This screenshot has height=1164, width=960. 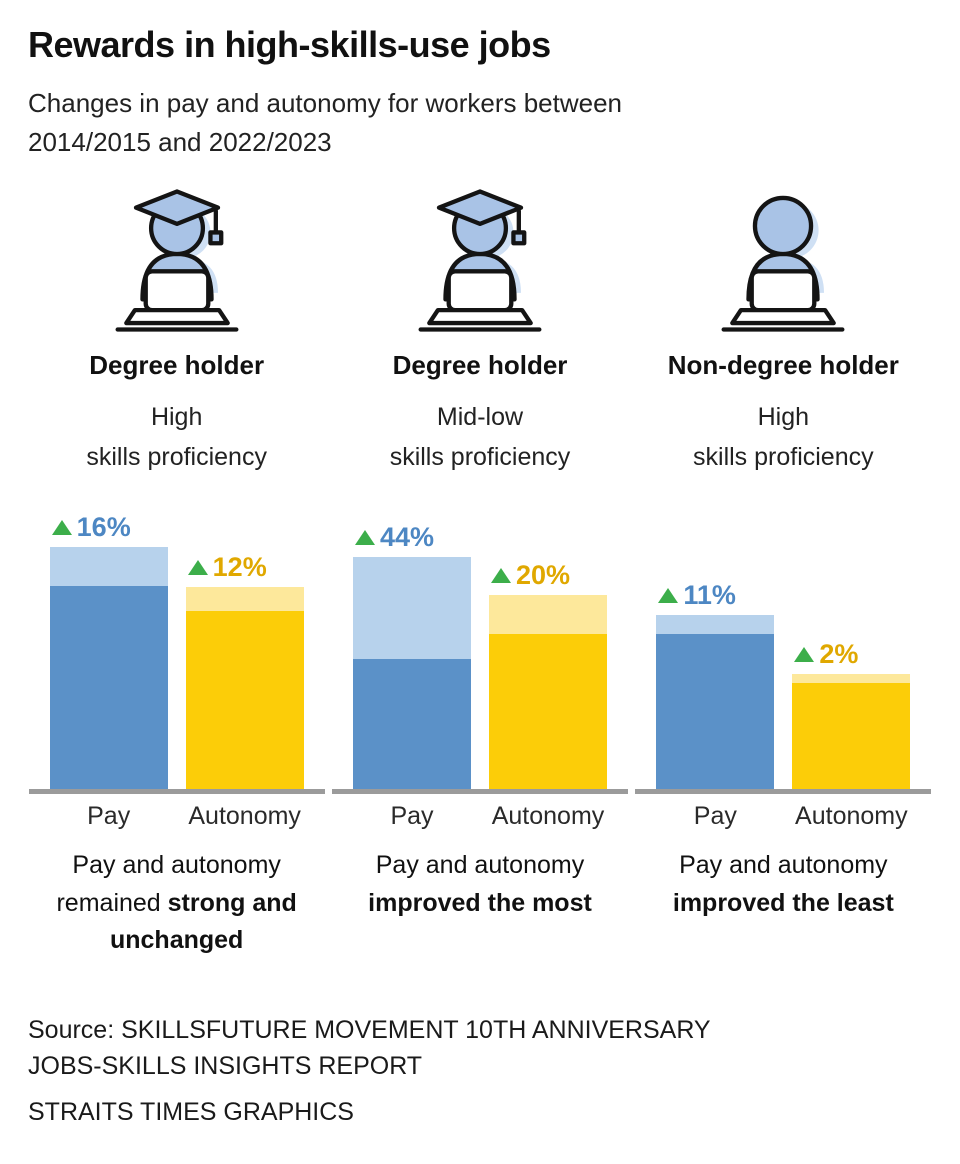 What do you see at coordinates (227, 567) in the screenshot?
I see `autonomy-change-label: 12%` at bounding box center [227, 567].